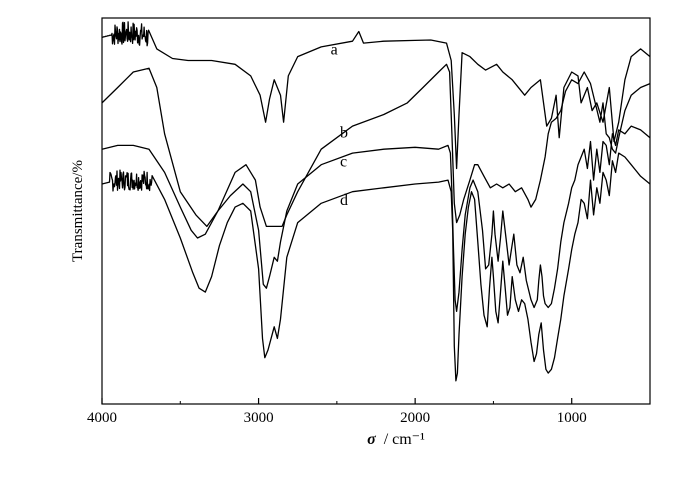  What do you see at coordinates (415, 418) in the screenshot?
I see `x-tick-label-2000: 2000` at bounding box center [415, 418].